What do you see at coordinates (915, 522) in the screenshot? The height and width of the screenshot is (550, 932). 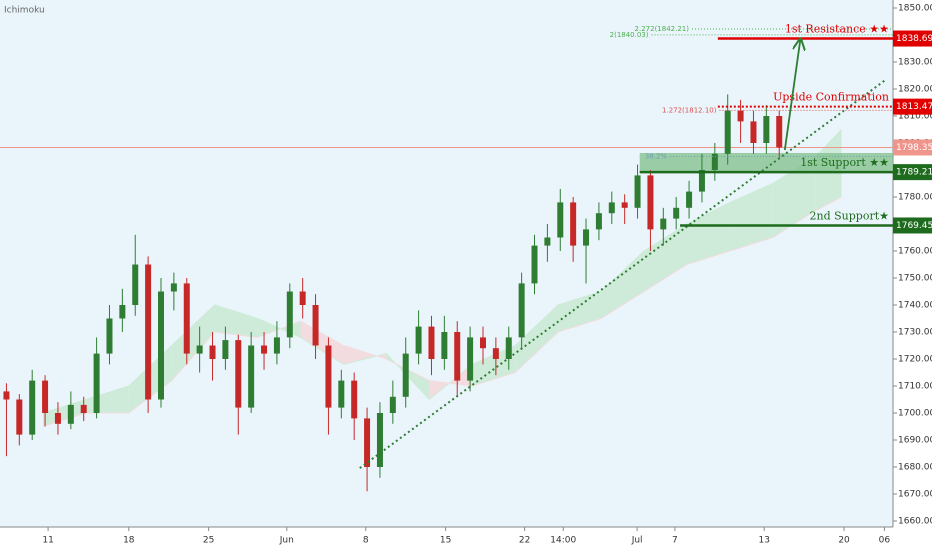 I see `y-tick-label: 1660.00` at bounding box center [915, 522].